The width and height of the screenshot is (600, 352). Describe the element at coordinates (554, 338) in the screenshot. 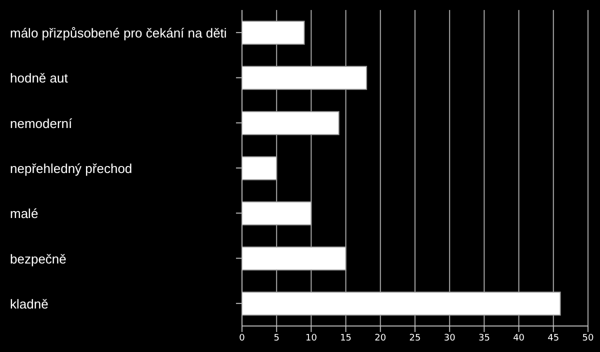

I see `x-tick-label: 45` at that location.